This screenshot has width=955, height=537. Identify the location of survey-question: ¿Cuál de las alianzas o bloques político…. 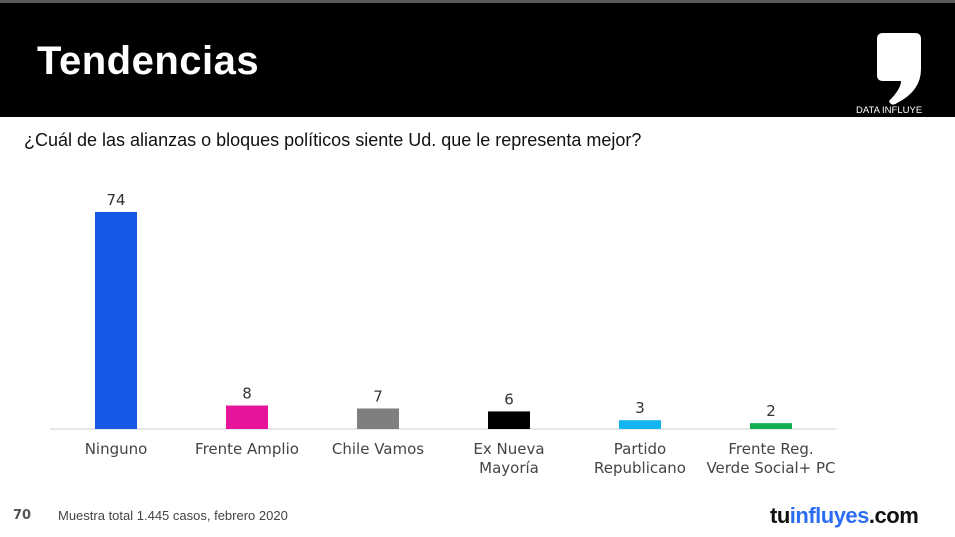
(333, 140).